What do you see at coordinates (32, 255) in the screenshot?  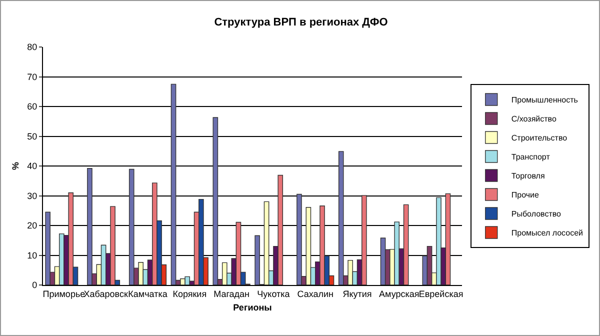 I see `y-tick-label: 10` at bounding box center [32, 255].